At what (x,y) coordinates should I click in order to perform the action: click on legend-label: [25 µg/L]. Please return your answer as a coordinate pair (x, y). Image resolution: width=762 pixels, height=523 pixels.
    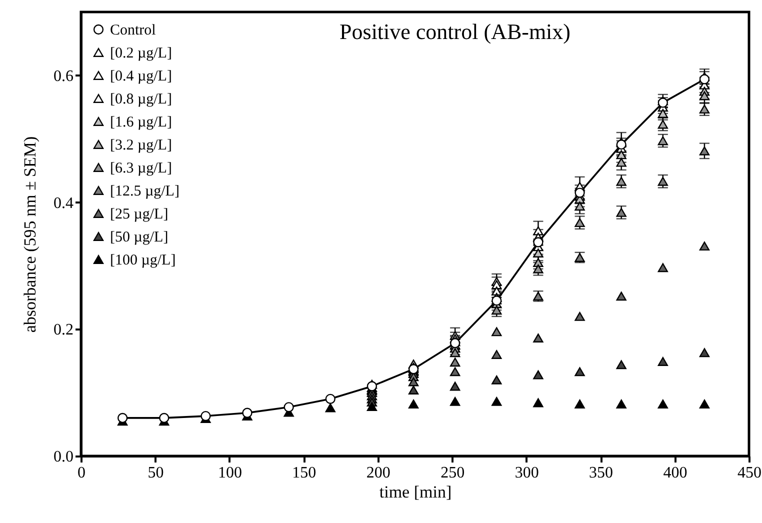
    Looking at the image, I should click on (139, 214).